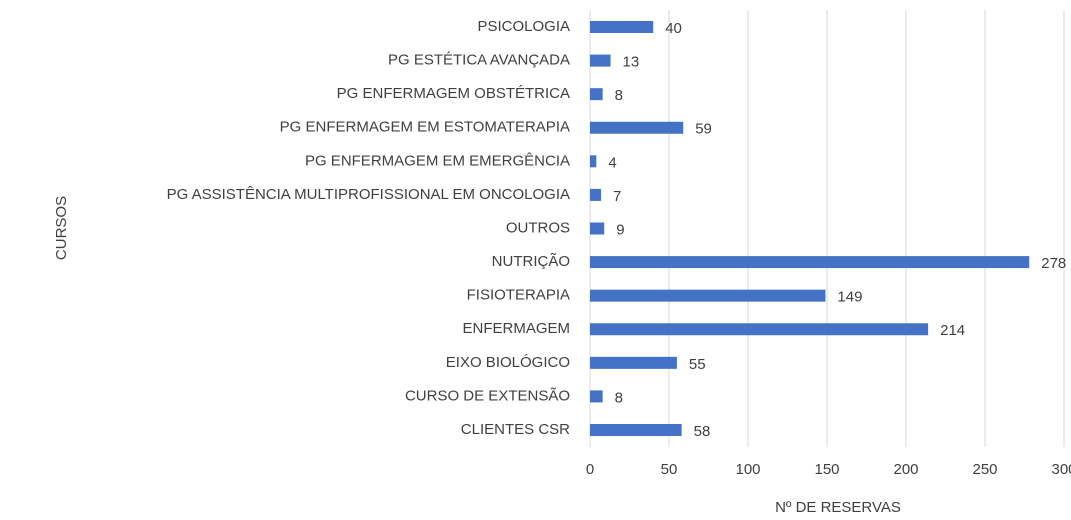 The width and height of the screenshot is (1071, 520). I want to click on x-tick-label: 200, so click(905, 469).